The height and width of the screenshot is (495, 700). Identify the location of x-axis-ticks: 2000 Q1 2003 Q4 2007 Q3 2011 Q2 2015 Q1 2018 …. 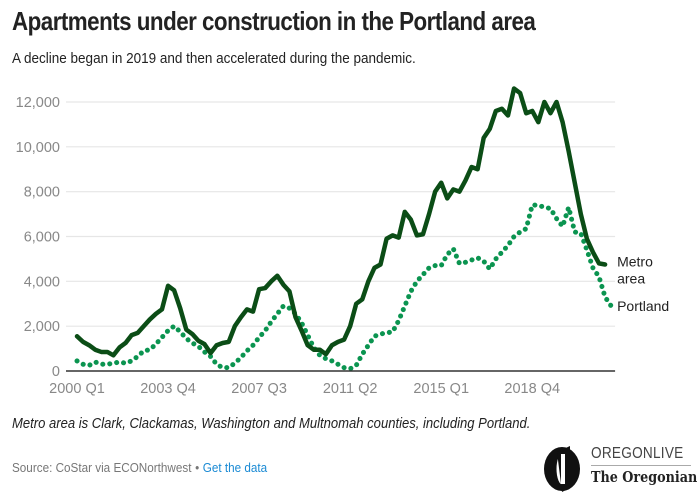
(304, 389).